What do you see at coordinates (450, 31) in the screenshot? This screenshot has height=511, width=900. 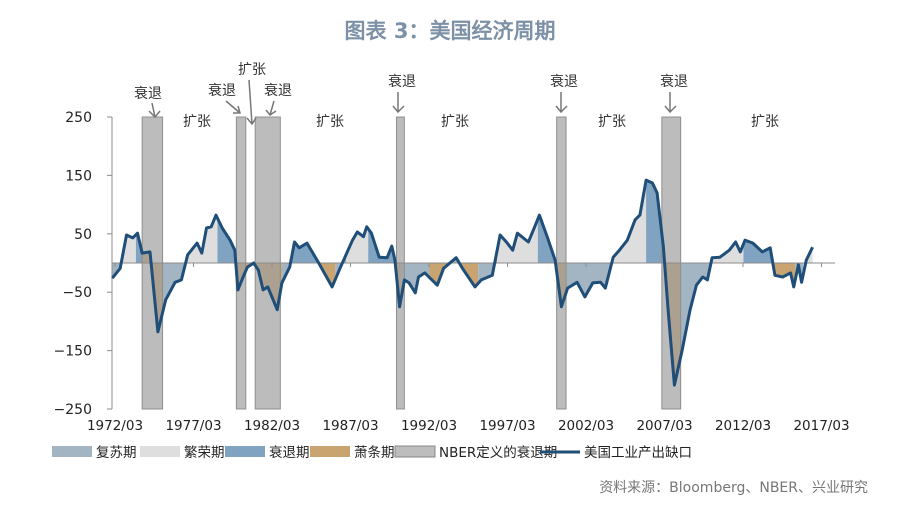 I see `chart-title: 图表 3：美国经济周期` at bounding box center [450, 31].